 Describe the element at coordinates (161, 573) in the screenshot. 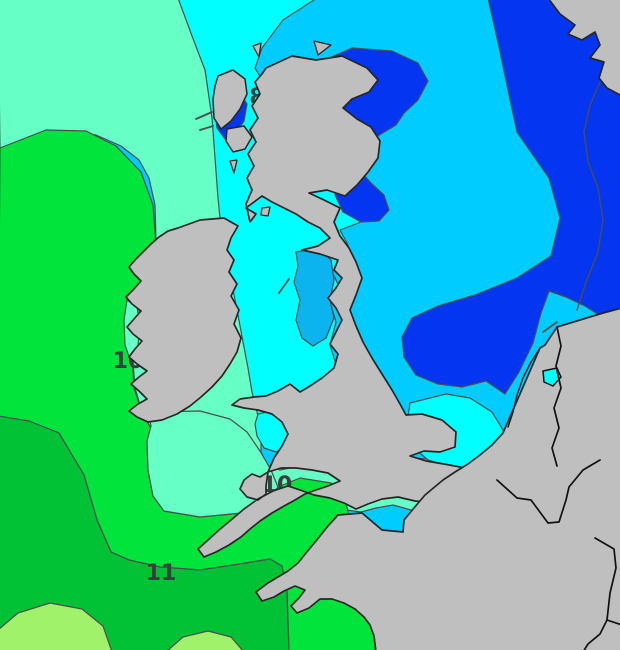

I see `contour-label-11-3: 11` at that location.